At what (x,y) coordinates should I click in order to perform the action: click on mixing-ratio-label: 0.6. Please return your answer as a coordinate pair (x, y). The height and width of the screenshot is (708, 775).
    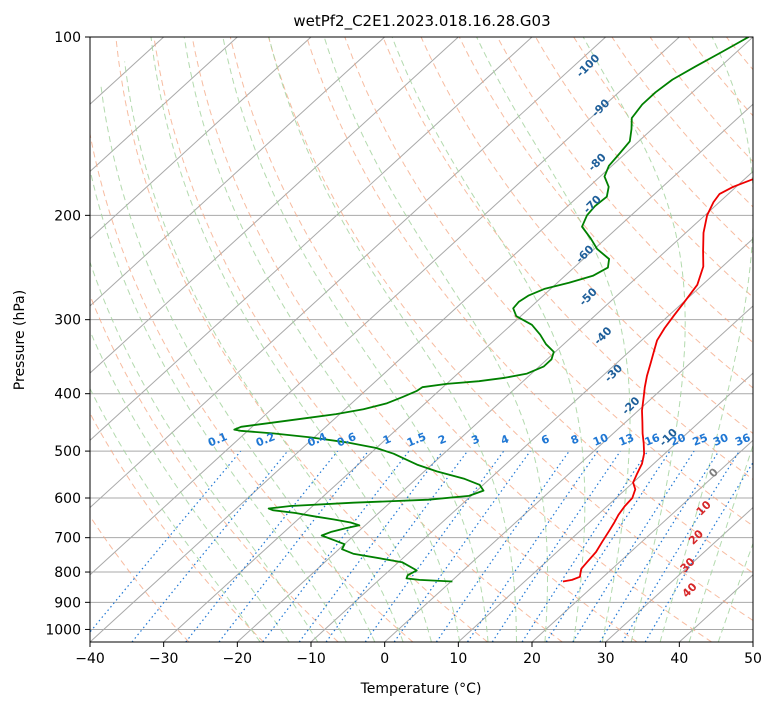
    Looking at the image, I should click on (346, 439).